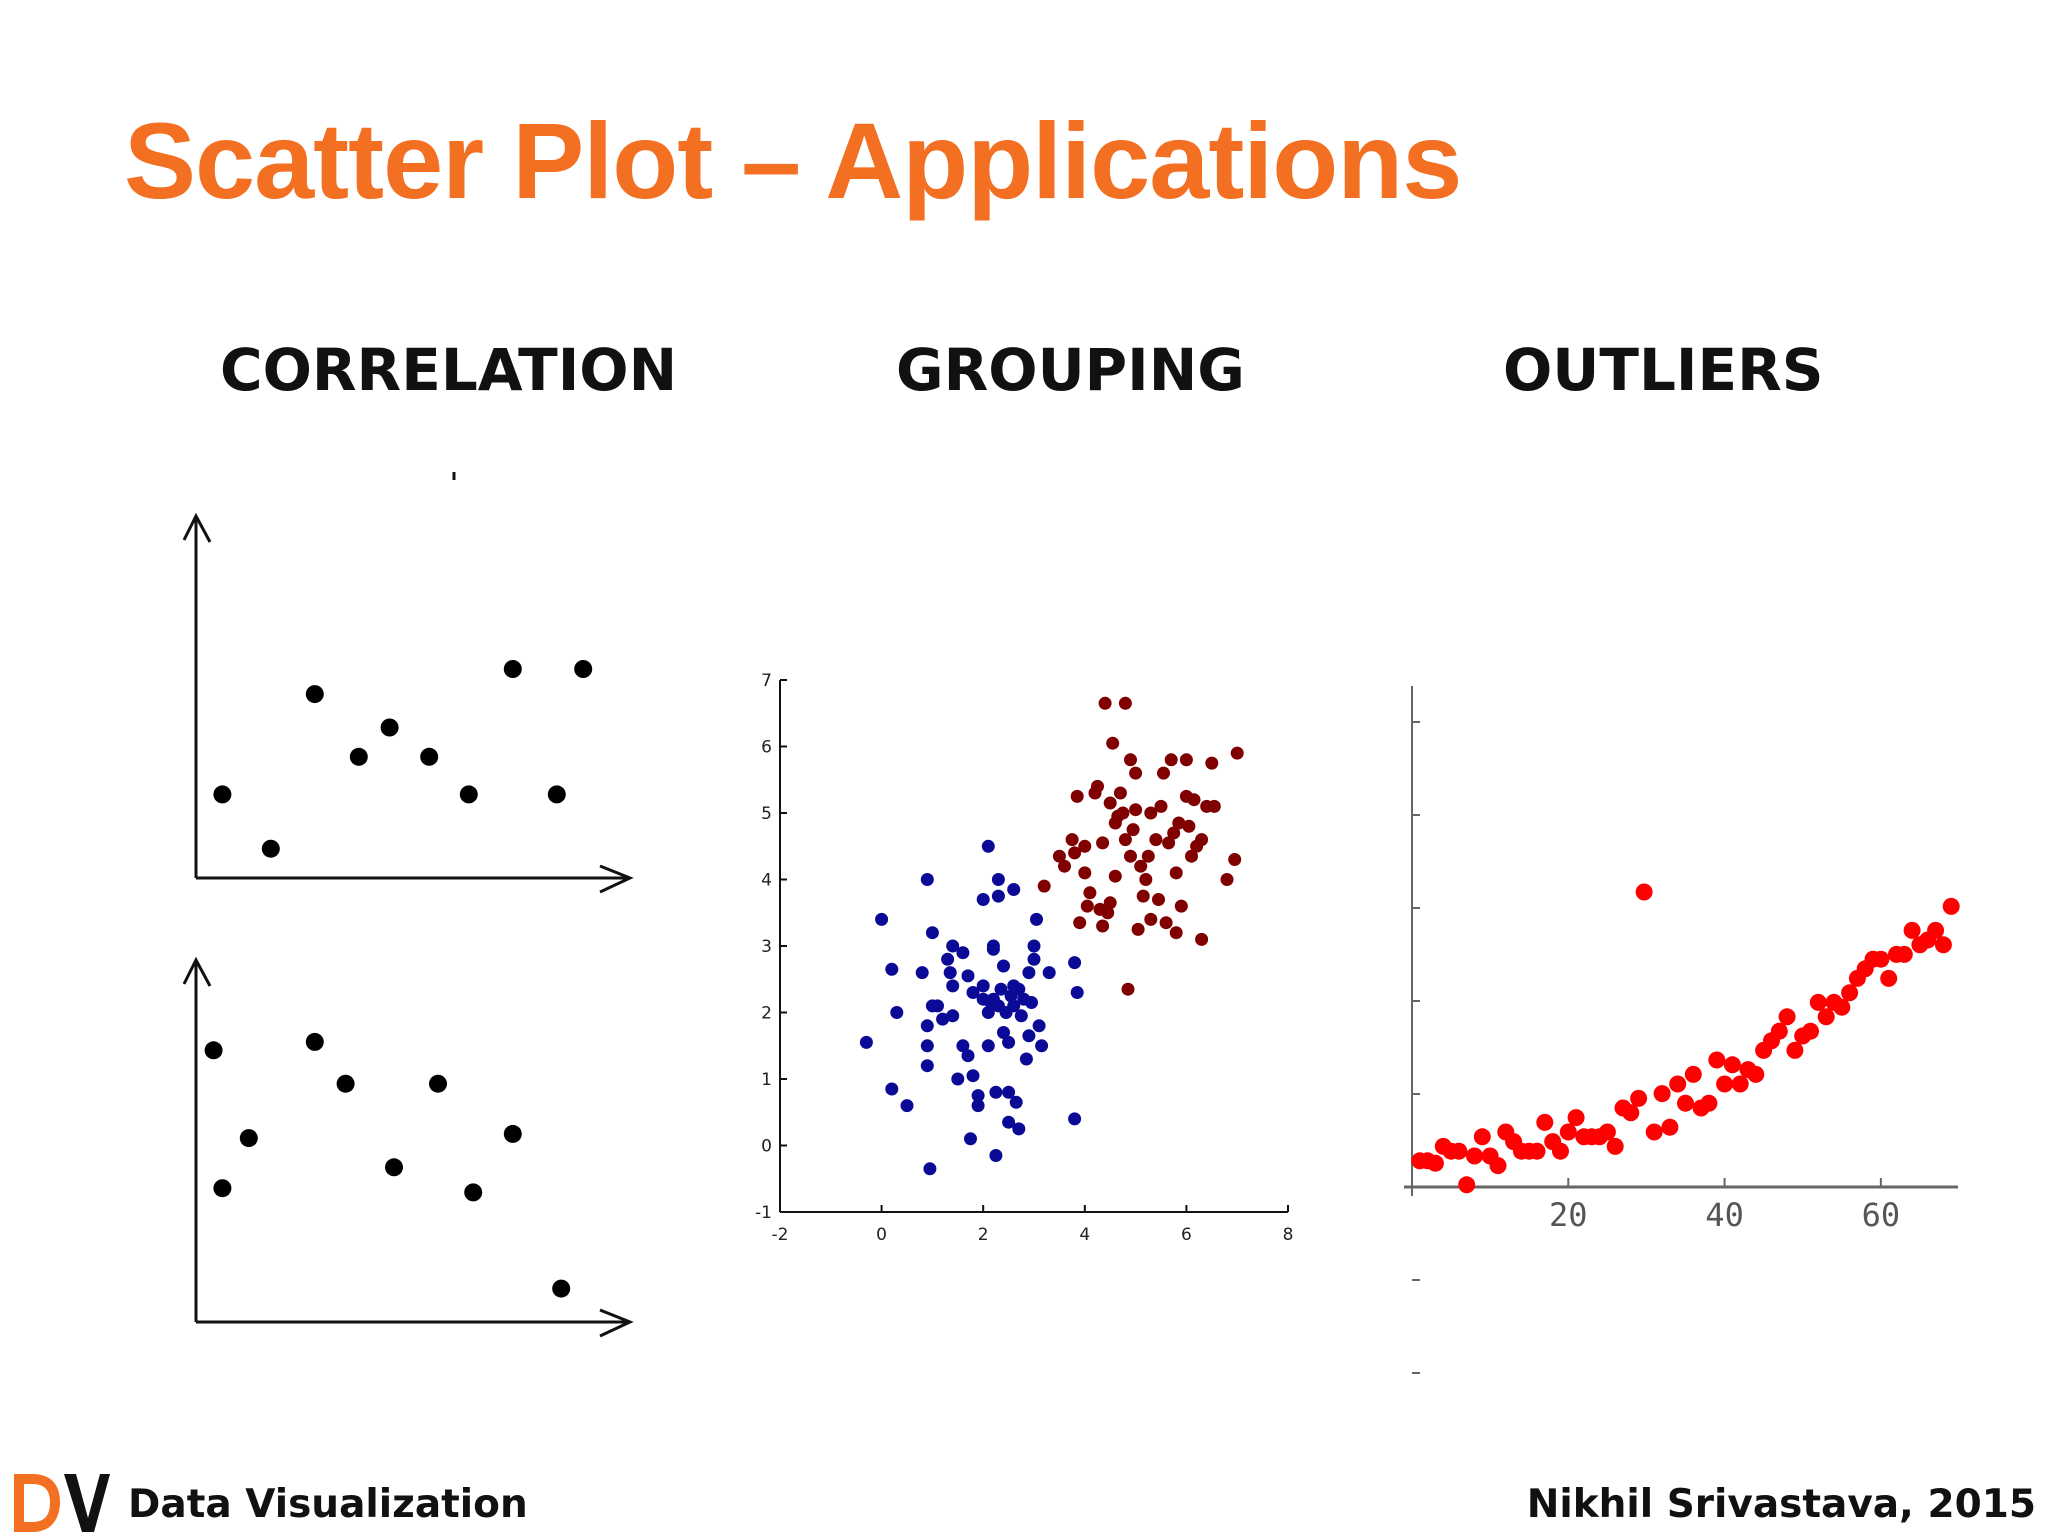 The width and height of the screenshot is (2048, 1538). I want to click on y-tick-label: 1, so click(766, 1080).